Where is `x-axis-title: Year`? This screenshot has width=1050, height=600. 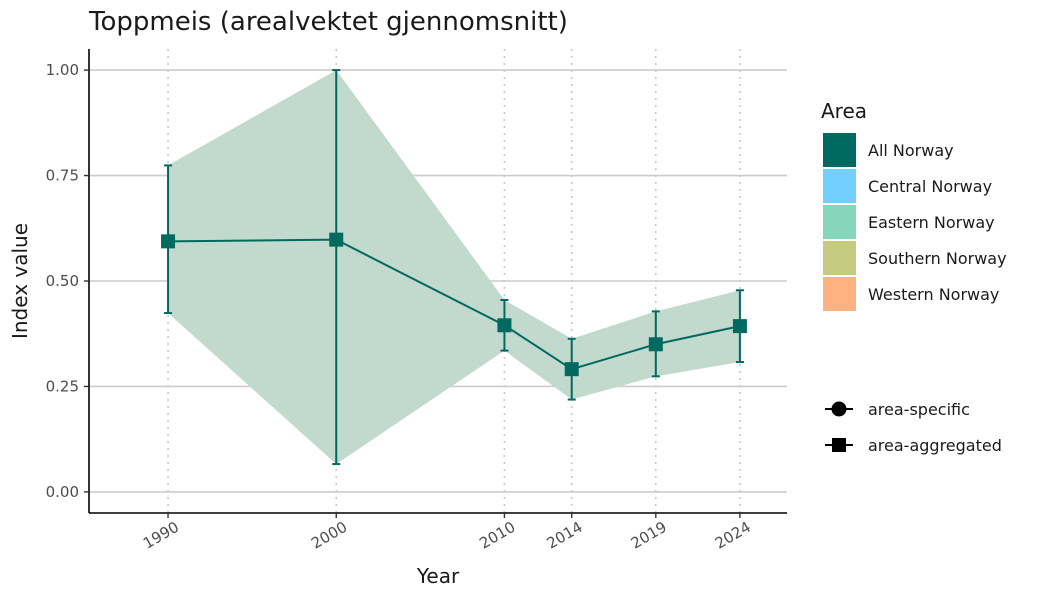 x-axis-title: Year is located at coordinates (438, 576).